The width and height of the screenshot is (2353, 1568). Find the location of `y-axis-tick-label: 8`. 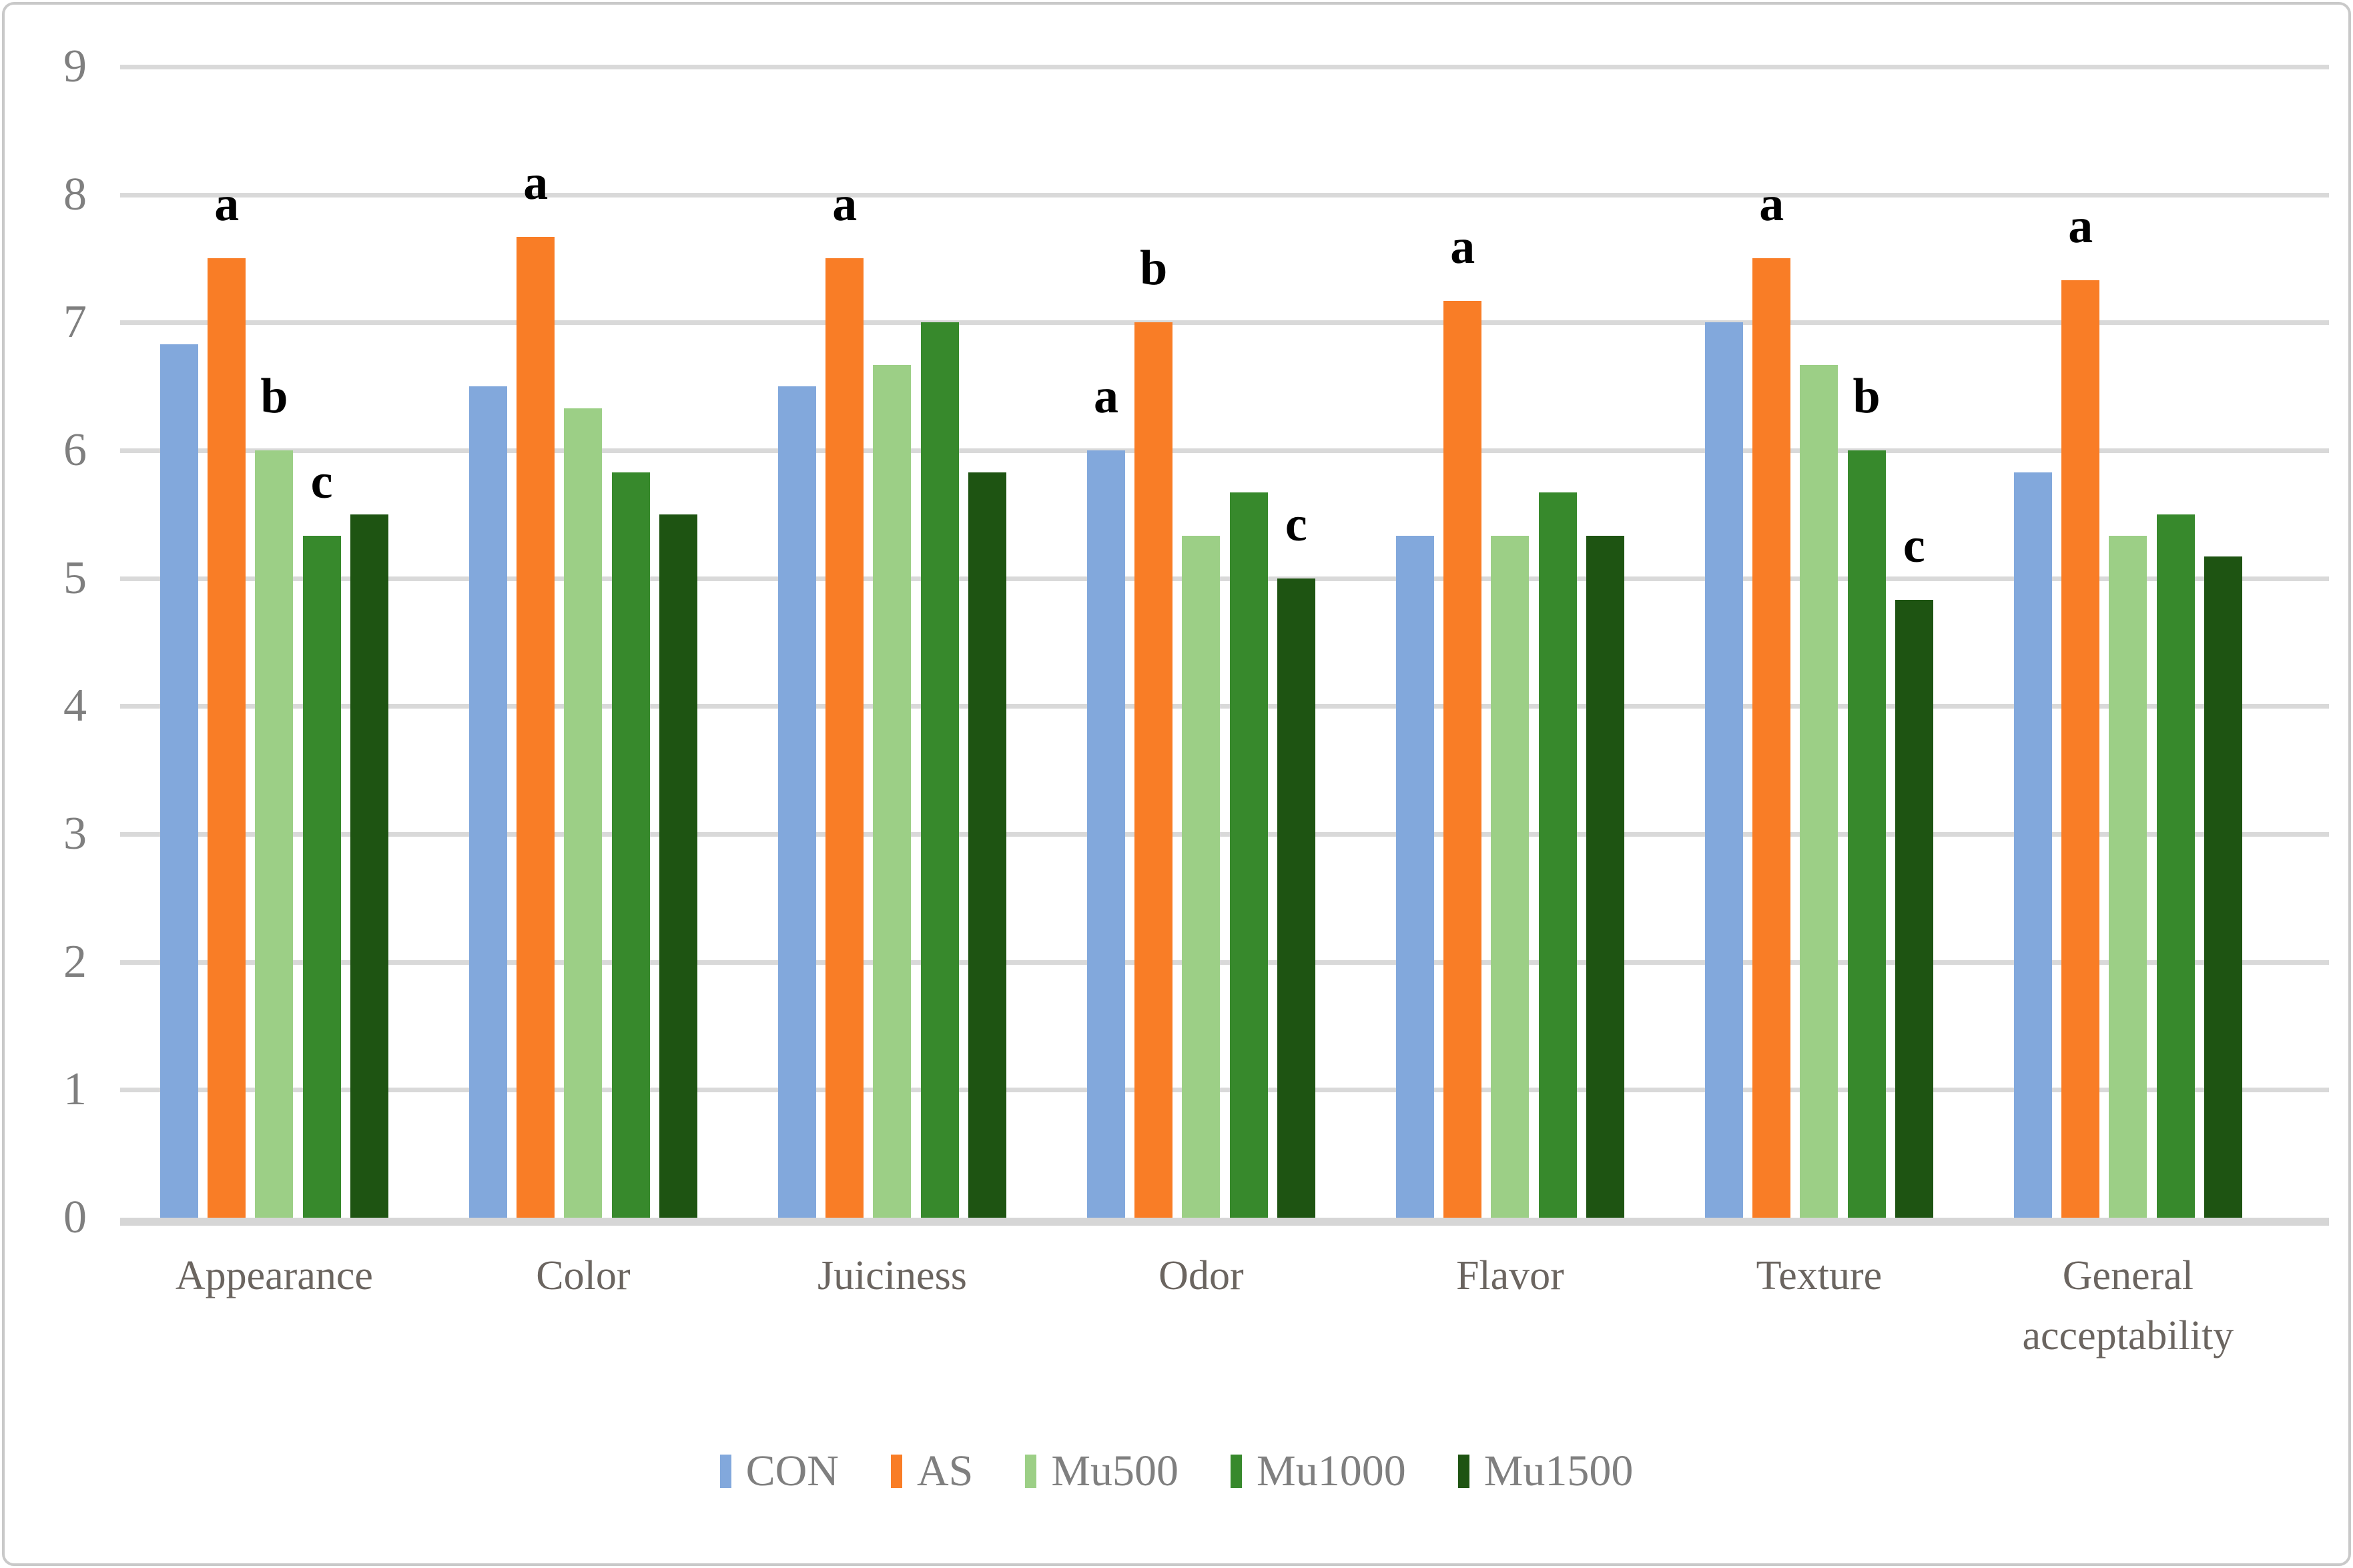

y-axis-tick-label: 8 is located at coordinates (75, 194).